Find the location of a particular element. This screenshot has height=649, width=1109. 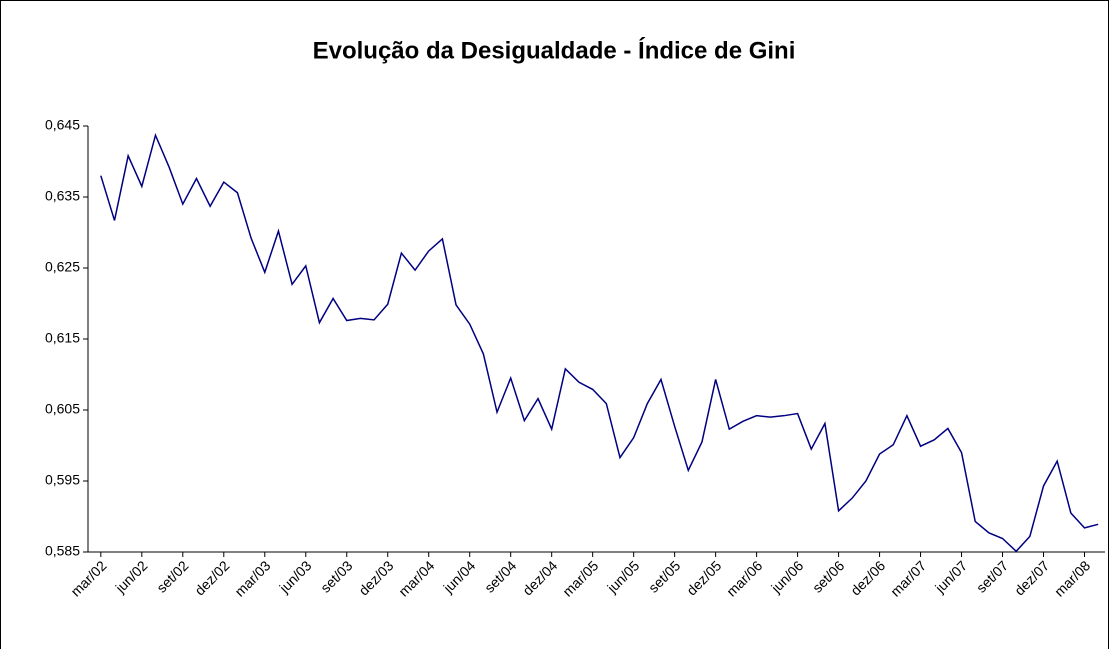

y-tick-label: 0,625 is located at coordinates (62, 267).